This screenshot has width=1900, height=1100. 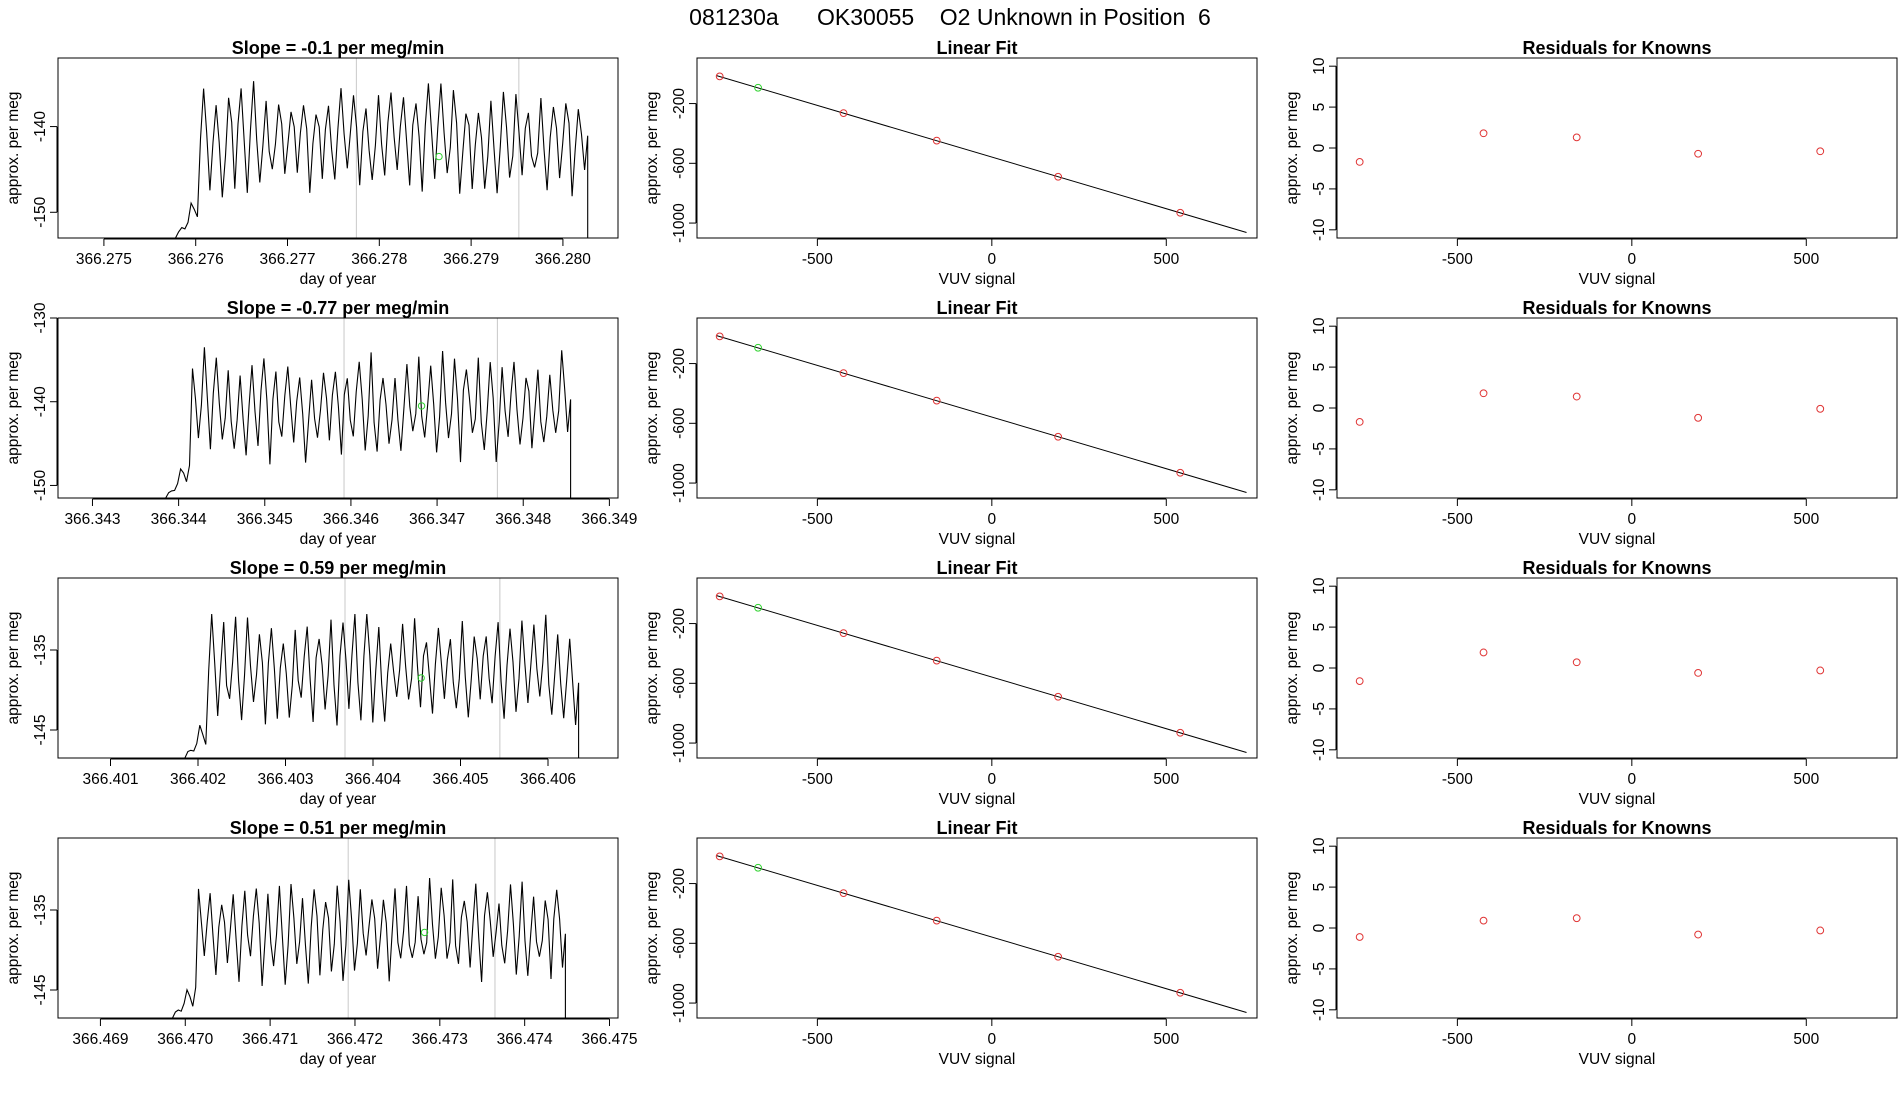 I want to click on x-tick-label: 366.472, so click(x=355, y=1039).